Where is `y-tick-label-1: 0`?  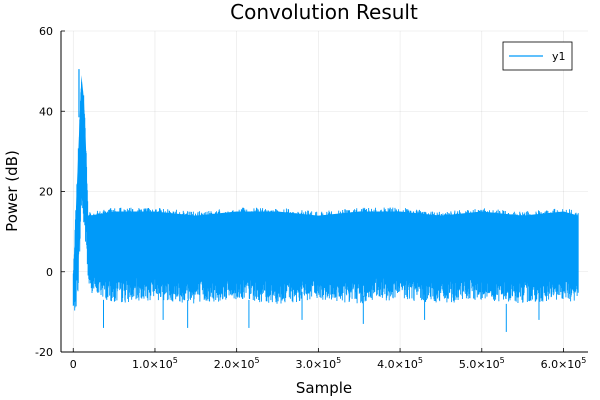
y-tick-label-1: 0 is located at coordinates (49, 272).